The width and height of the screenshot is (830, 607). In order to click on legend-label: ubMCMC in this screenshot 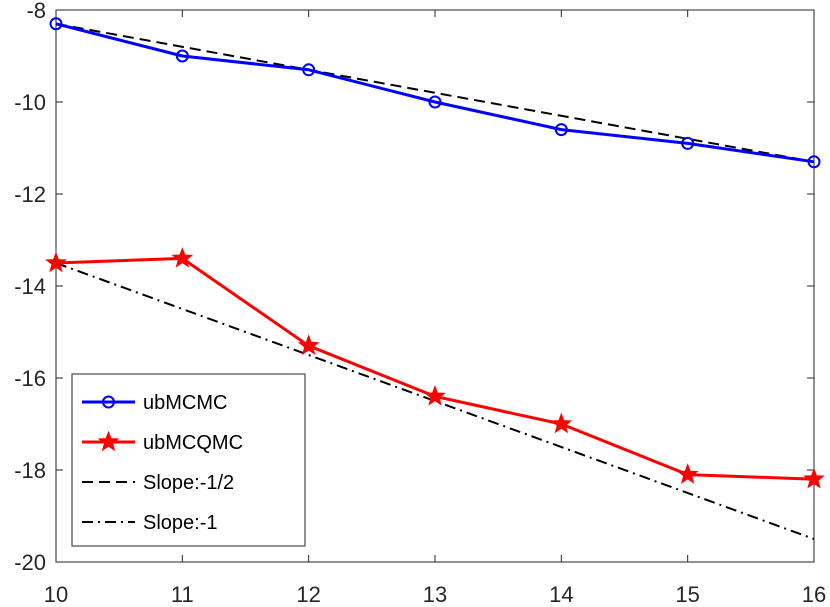, I will do `click(185, 403)`.